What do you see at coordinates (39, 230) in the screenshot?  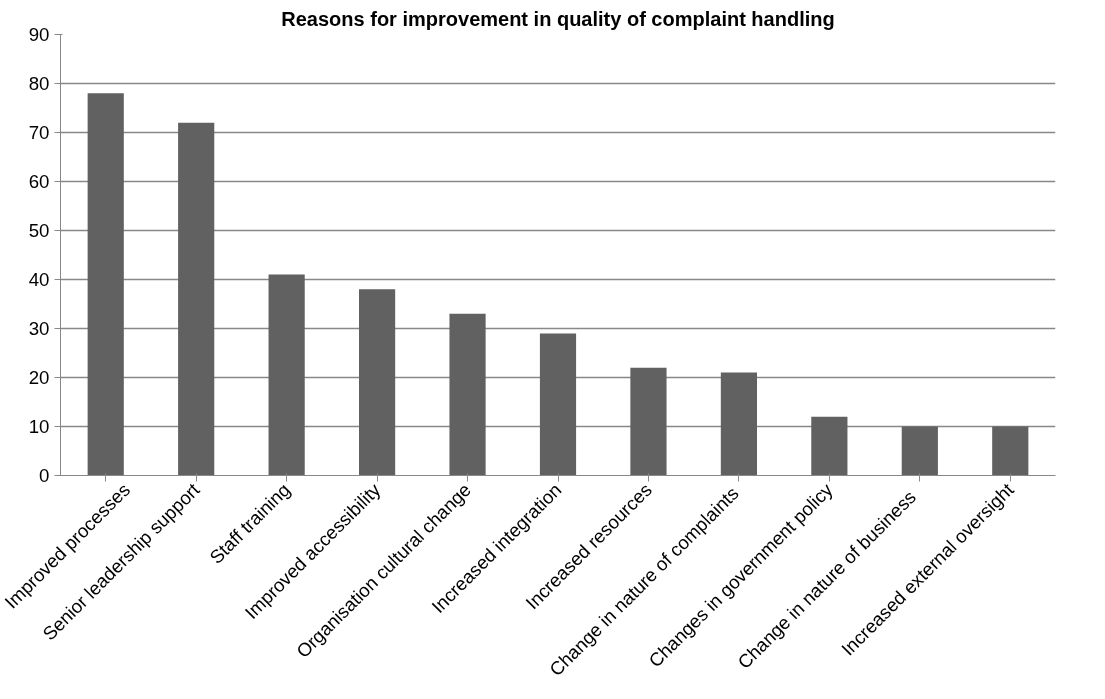 I see `y-tick-label: 50` at bounding box center [39, 230].